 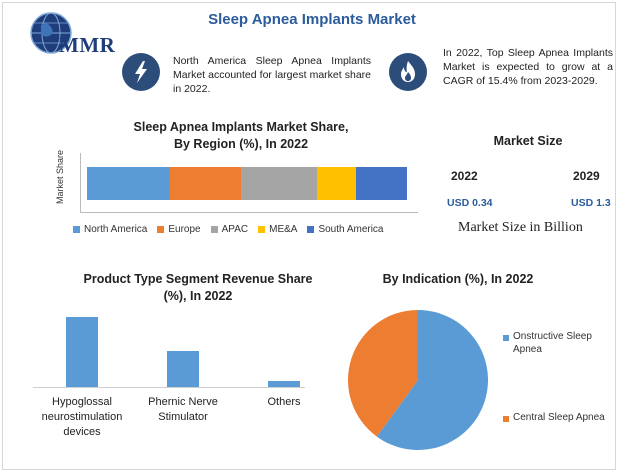 What do you see at coordinates (198, 279) in the screenshot?
I see `product-chart-title-line-1: Product Type Segment Revenue Share` at bounding box center [198, 279].